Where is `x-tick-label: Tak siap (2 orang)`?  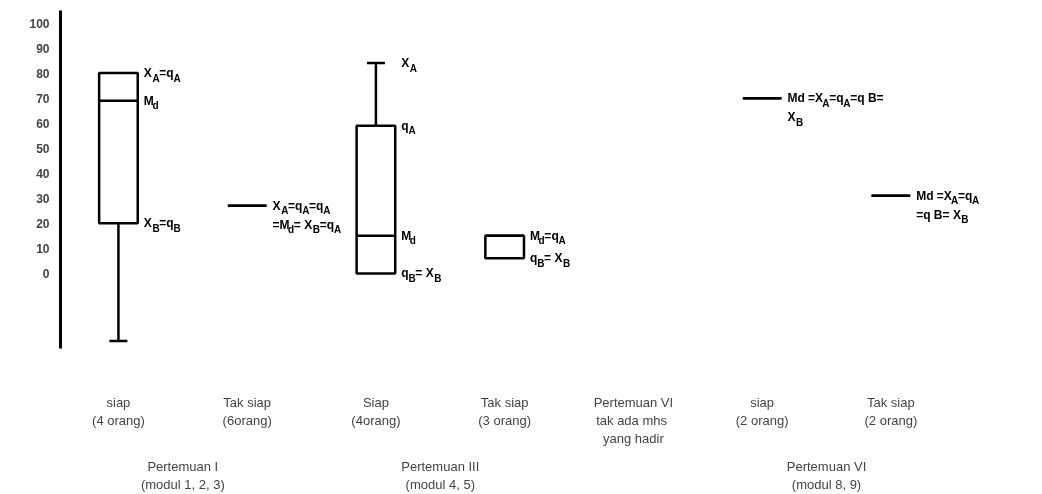
x-tick-label: Tak siap (2 orang) is located at coordinates (891, 411).